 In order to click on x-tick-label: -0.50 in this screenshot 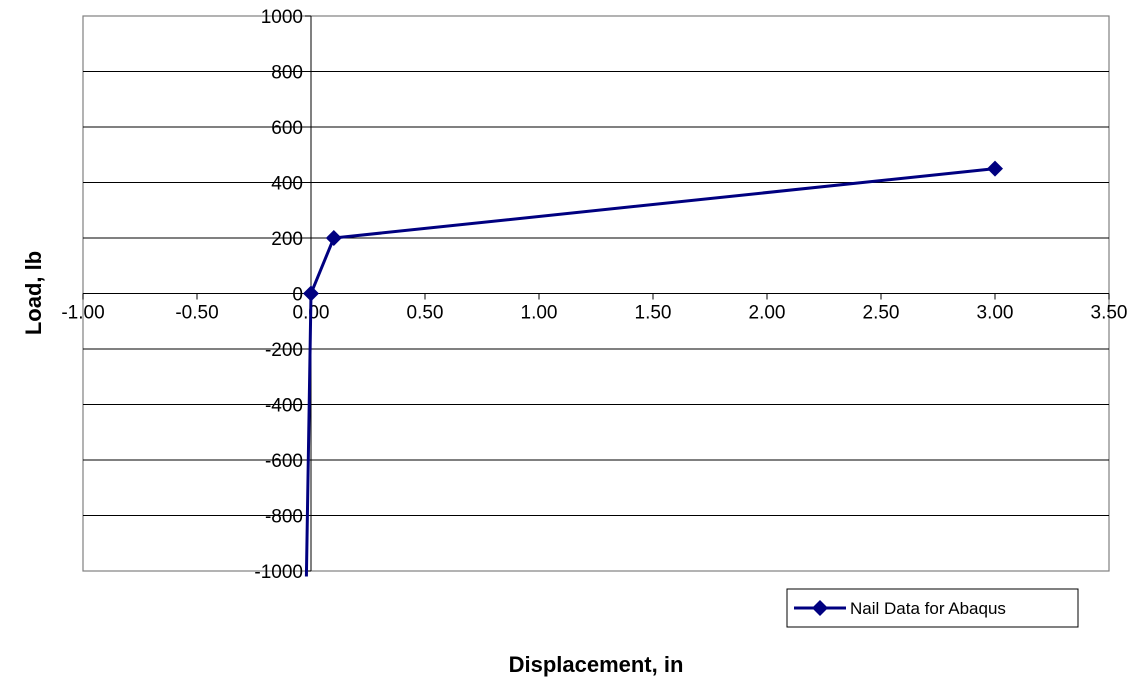, I will do `click(196, 313)`.